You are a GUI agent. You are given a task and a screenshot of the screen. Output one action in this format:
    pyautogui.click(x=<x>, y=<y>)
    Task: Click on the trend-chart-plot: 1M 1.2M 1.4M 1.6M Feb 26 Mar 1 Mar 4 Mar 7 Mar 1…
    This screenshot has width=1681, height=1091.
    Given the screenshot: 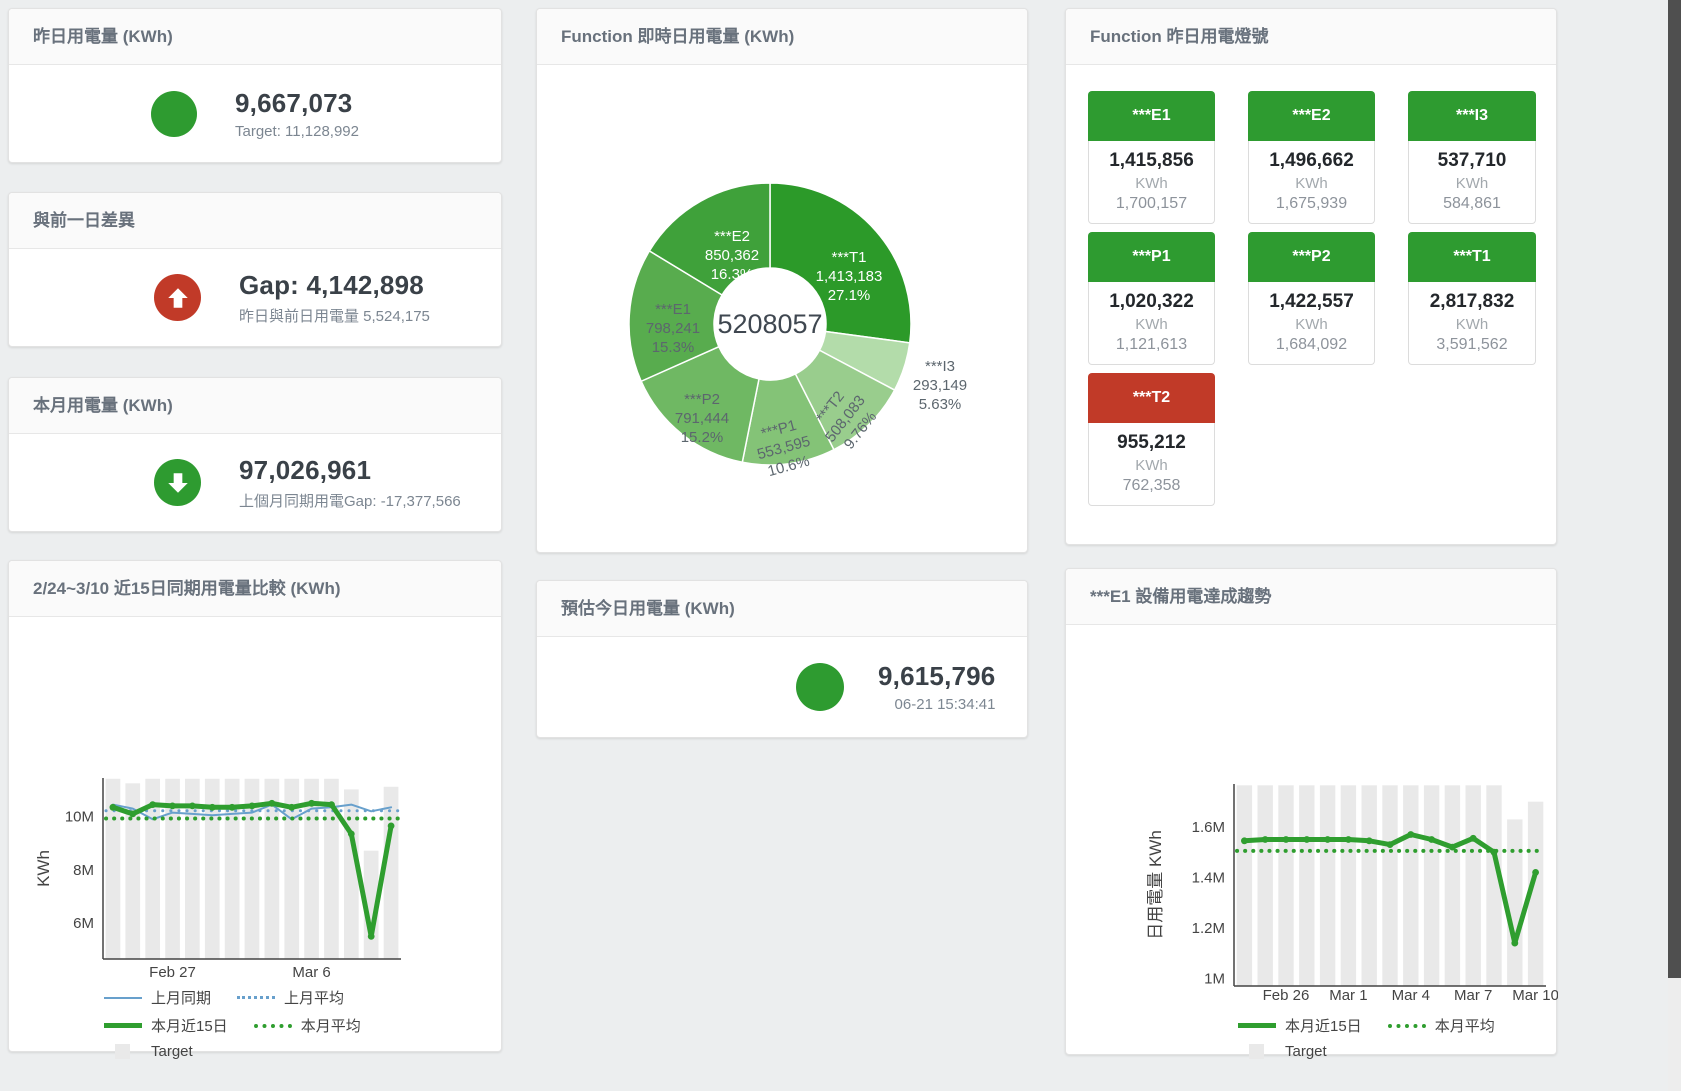 What is the action you would take?
    pyautogui.click(x=1352, y=894)
    